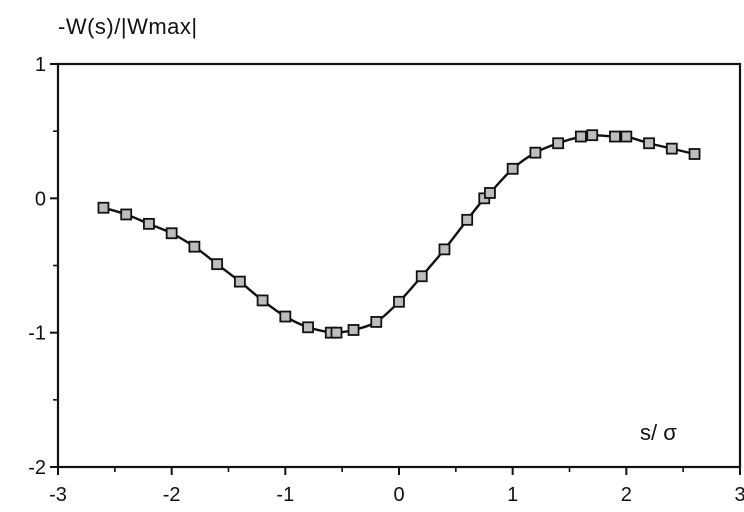 This screenshot has height=512, width=744. What do you see at coordinates (37, 468) in the screenshot?
I see `y-tick-label: -2` at bounding box center [37, 468].